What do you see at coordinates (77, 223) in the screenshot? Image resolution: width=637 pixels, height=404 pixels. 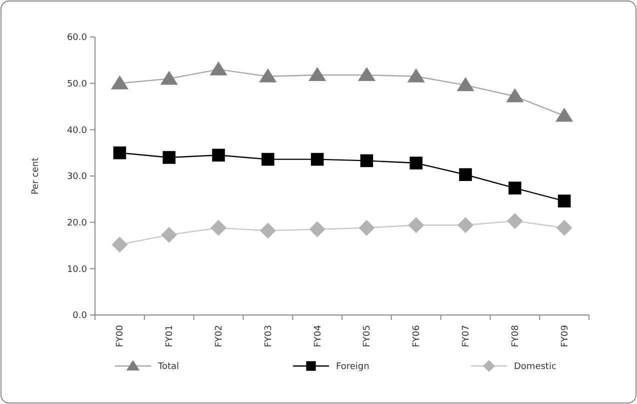 I see `y-tick-label: 20.0` at bounding box center [77, 223].